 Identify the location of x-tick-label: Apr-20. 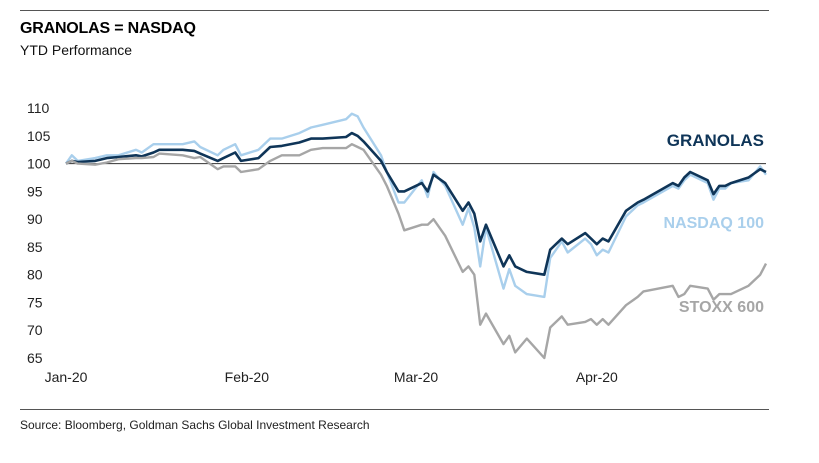
(597, 377).